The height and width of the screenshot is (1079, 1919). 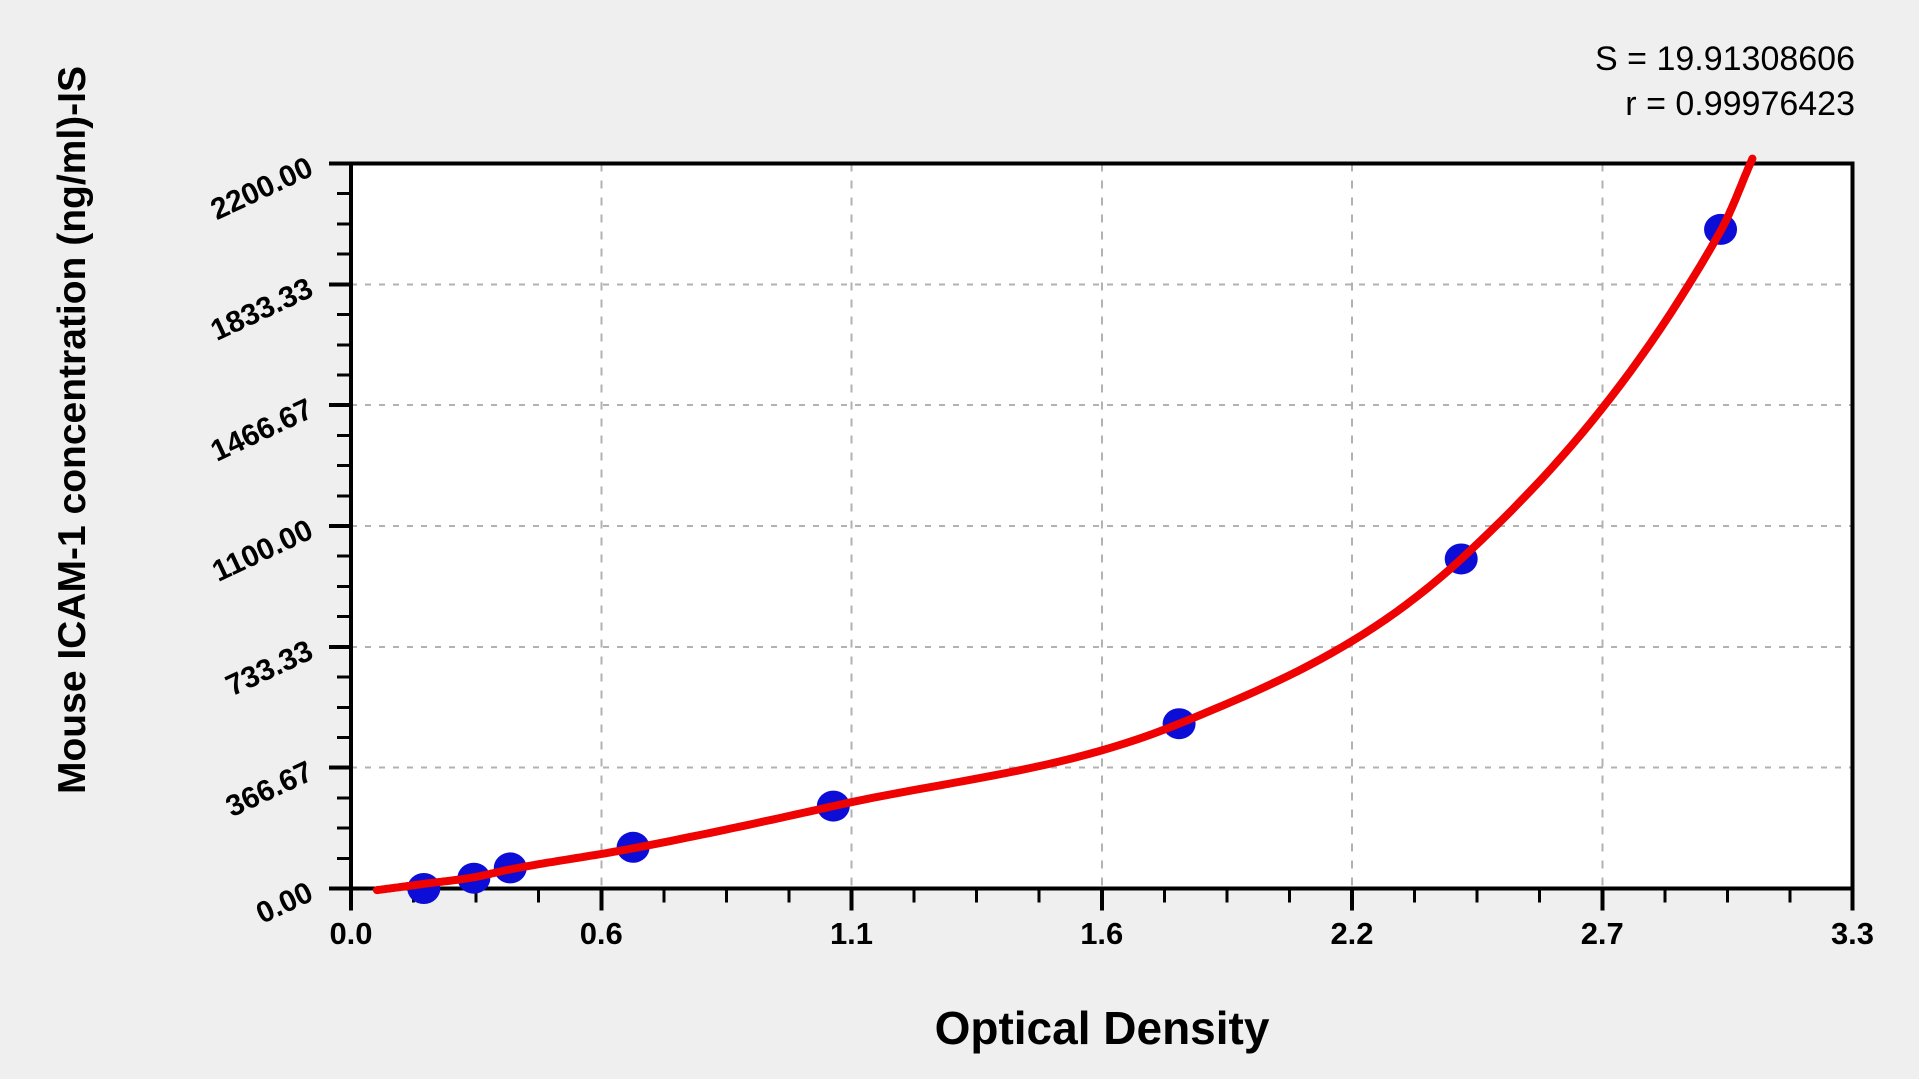 What do you see at coordinates (350, 933) in the screenshot?
I see `x-tick-label: 0.0` at bounding box center [350, 933].